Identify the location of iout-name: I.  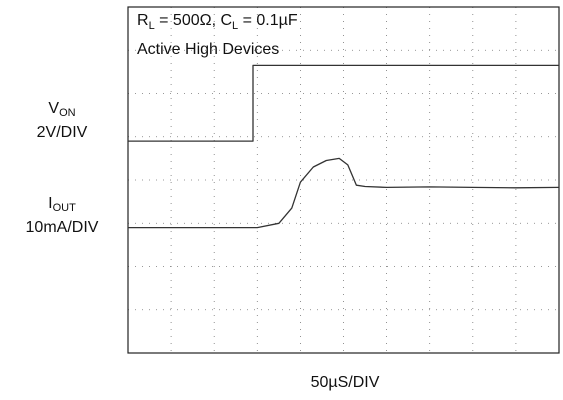
(50, 203).